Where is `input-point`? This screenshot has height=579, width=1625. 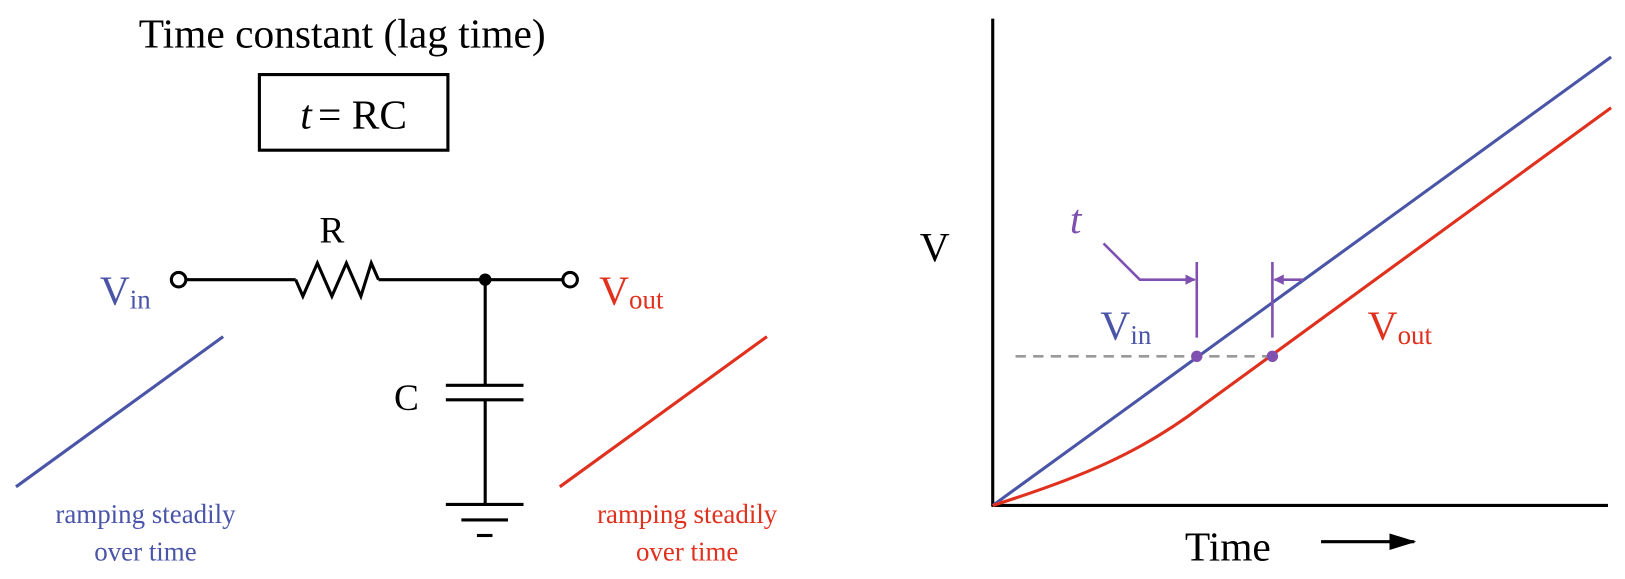
input-point is located at coordinates (1197, 356).